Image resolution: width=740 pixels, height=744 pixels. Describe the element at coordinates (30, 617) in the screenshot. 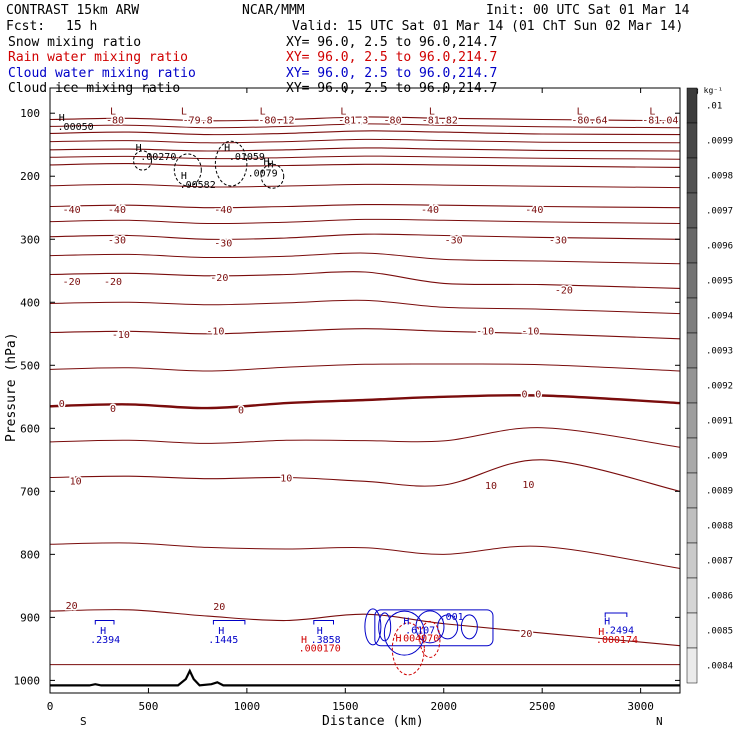

I see `y-tick-label: 900` at that location.